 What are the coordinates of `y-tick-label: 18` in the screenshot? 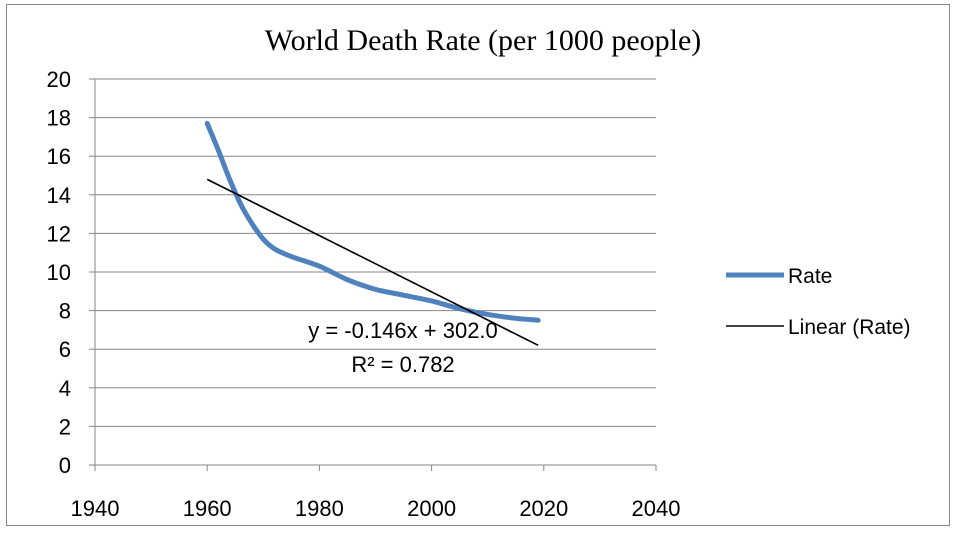 It's located at (59, 118).